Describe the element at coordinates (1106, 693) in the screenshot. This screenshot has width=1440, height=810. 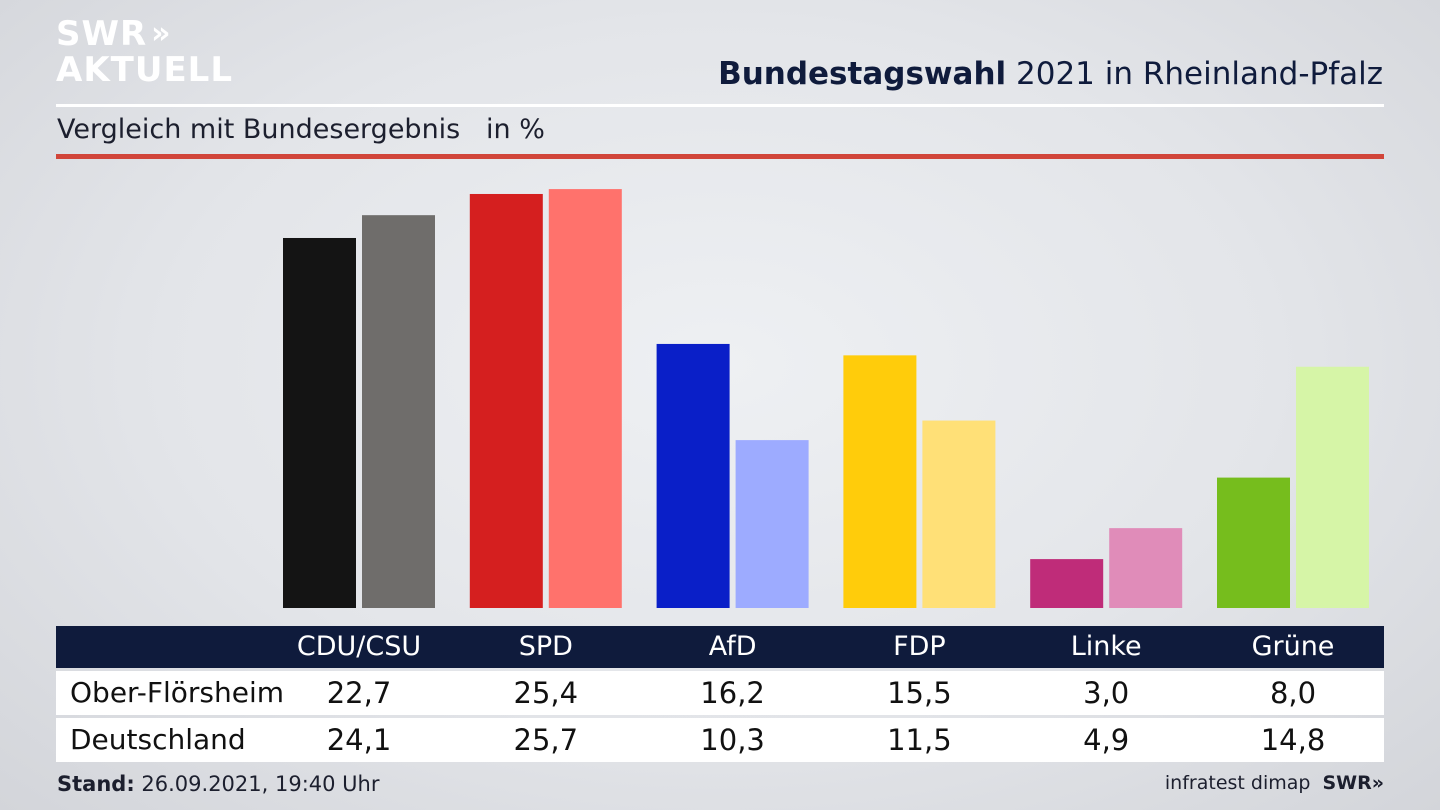
I see `table-cell: 3,0` at that location.